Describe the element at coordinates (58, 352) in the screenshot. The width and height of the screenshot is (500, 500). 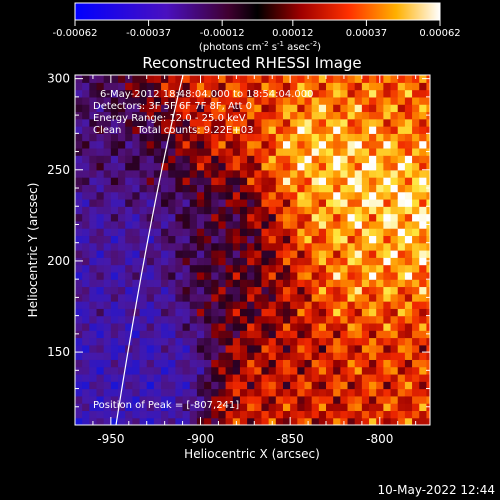
I see `y-tick-label: 150` at that location.